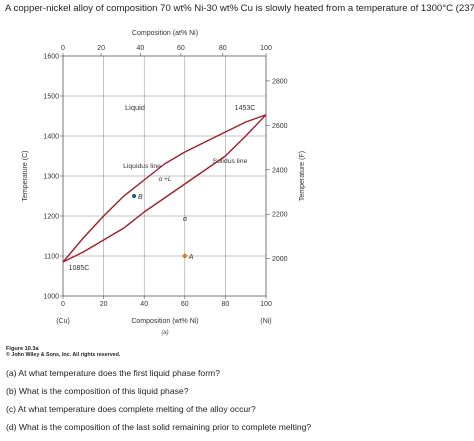  Describe the element at coordinates (266, 304) in the screenshot. I see `bottom-tick-label: 100` at that location.